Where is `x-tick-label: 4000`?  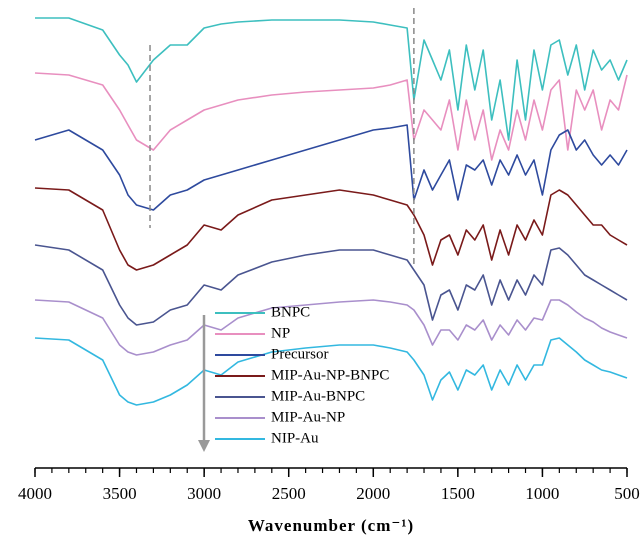
x-tick-label: 4000 is located at coordinates (35, 493).